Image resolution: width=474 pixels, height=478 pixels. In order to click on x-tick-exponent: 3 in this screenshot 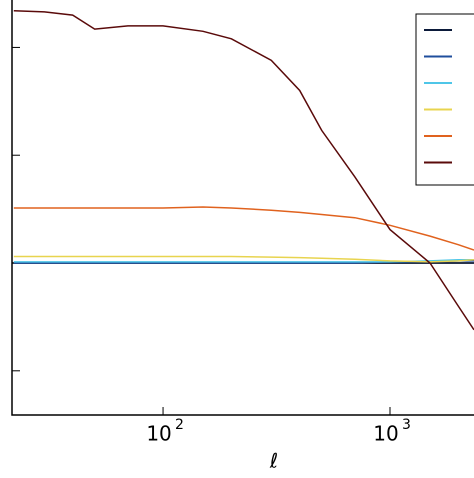, I will do `click(406, 425)`.